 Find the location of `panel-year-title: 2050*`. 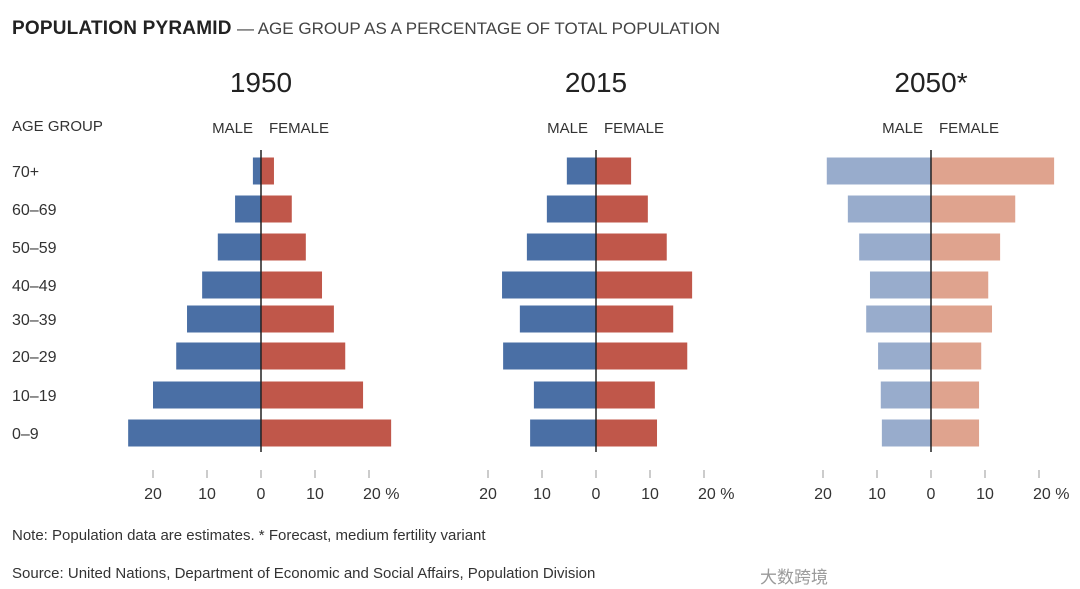

panel-year-title: 2050* is located at coordinates (930, 82).